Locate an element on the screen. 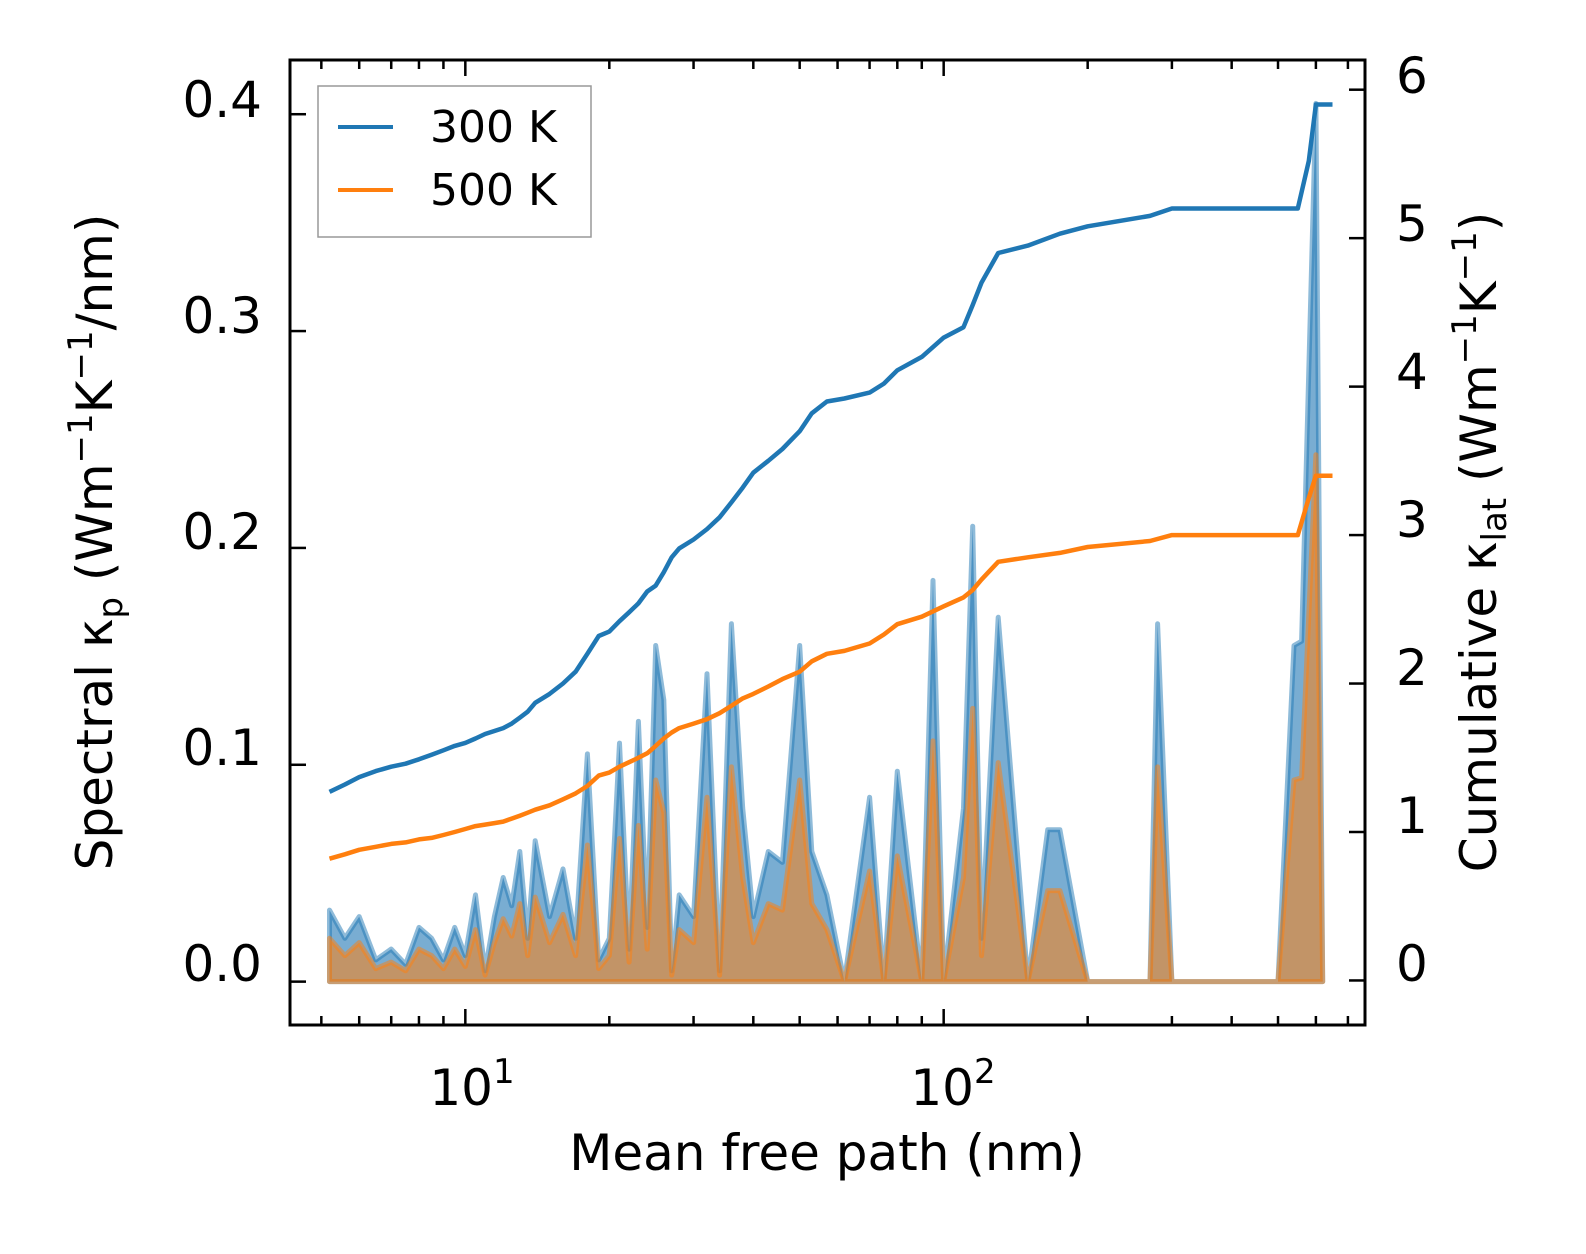 The height and width of the screenshot is (1254, 1586). y-right-tick-label: 0 is located at coordinates (1412, 964).